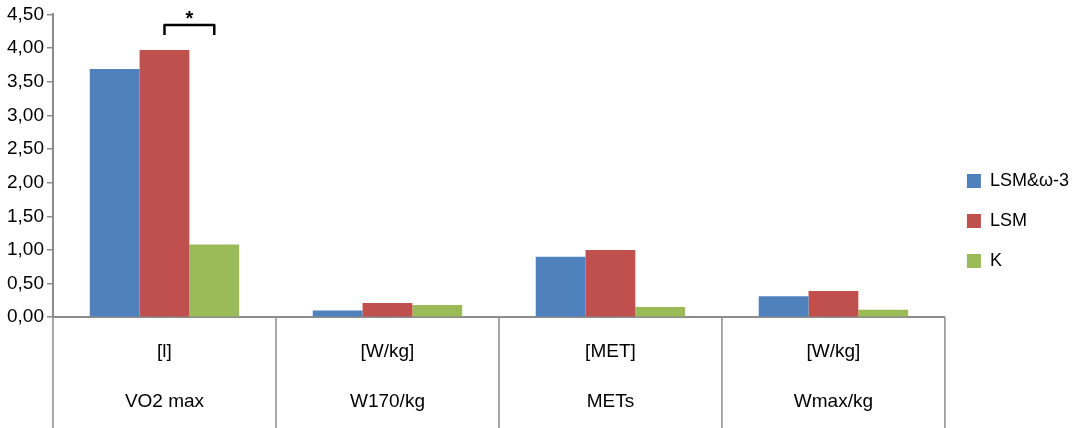  What do you see at coordinates (610, 375) in the screenshot?
I see `category-label: [MET] METs` at bounding box center [610, 375].